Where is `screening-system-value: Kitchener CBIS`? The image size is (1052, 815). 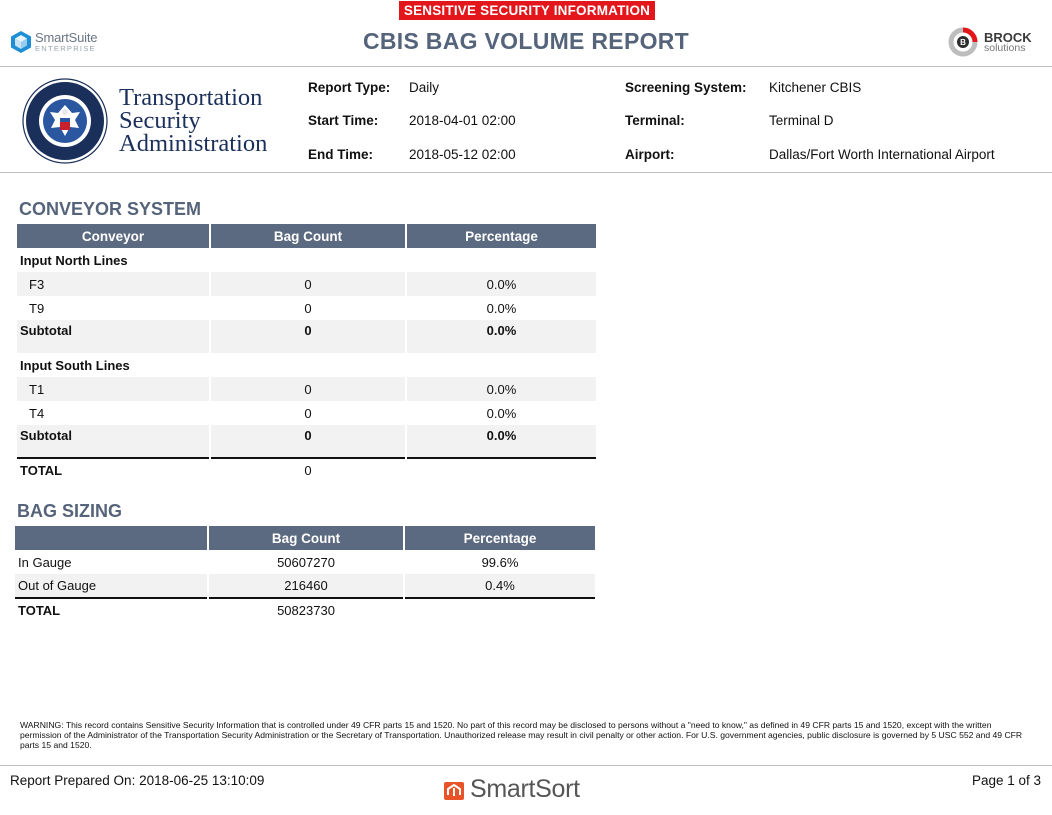 screening-system-value: Kitchener CBIS is located at coordinates (815, 87).